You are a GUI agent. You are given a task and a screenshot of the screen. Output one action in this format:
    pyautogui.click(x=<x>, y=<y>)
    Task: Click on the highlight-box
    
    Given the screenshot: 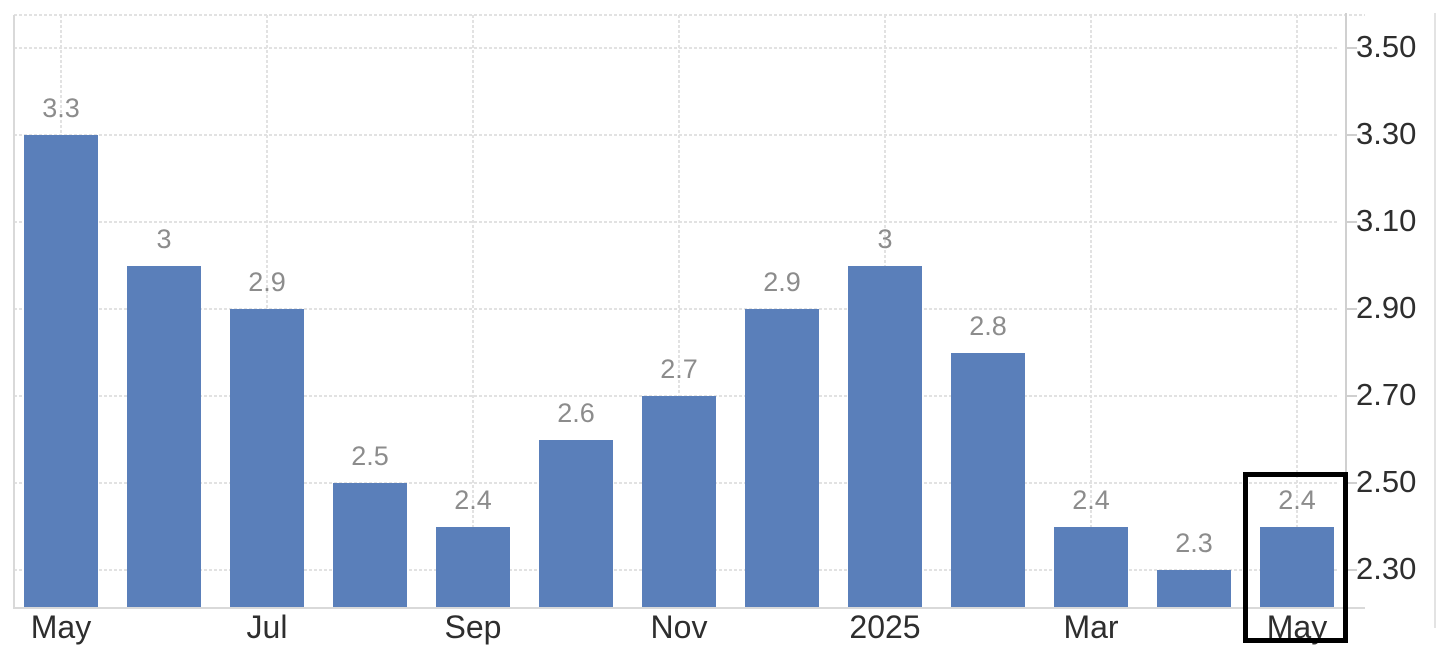 What is the action you would take?
    pyautogui.click(x=1295, y=557)
    